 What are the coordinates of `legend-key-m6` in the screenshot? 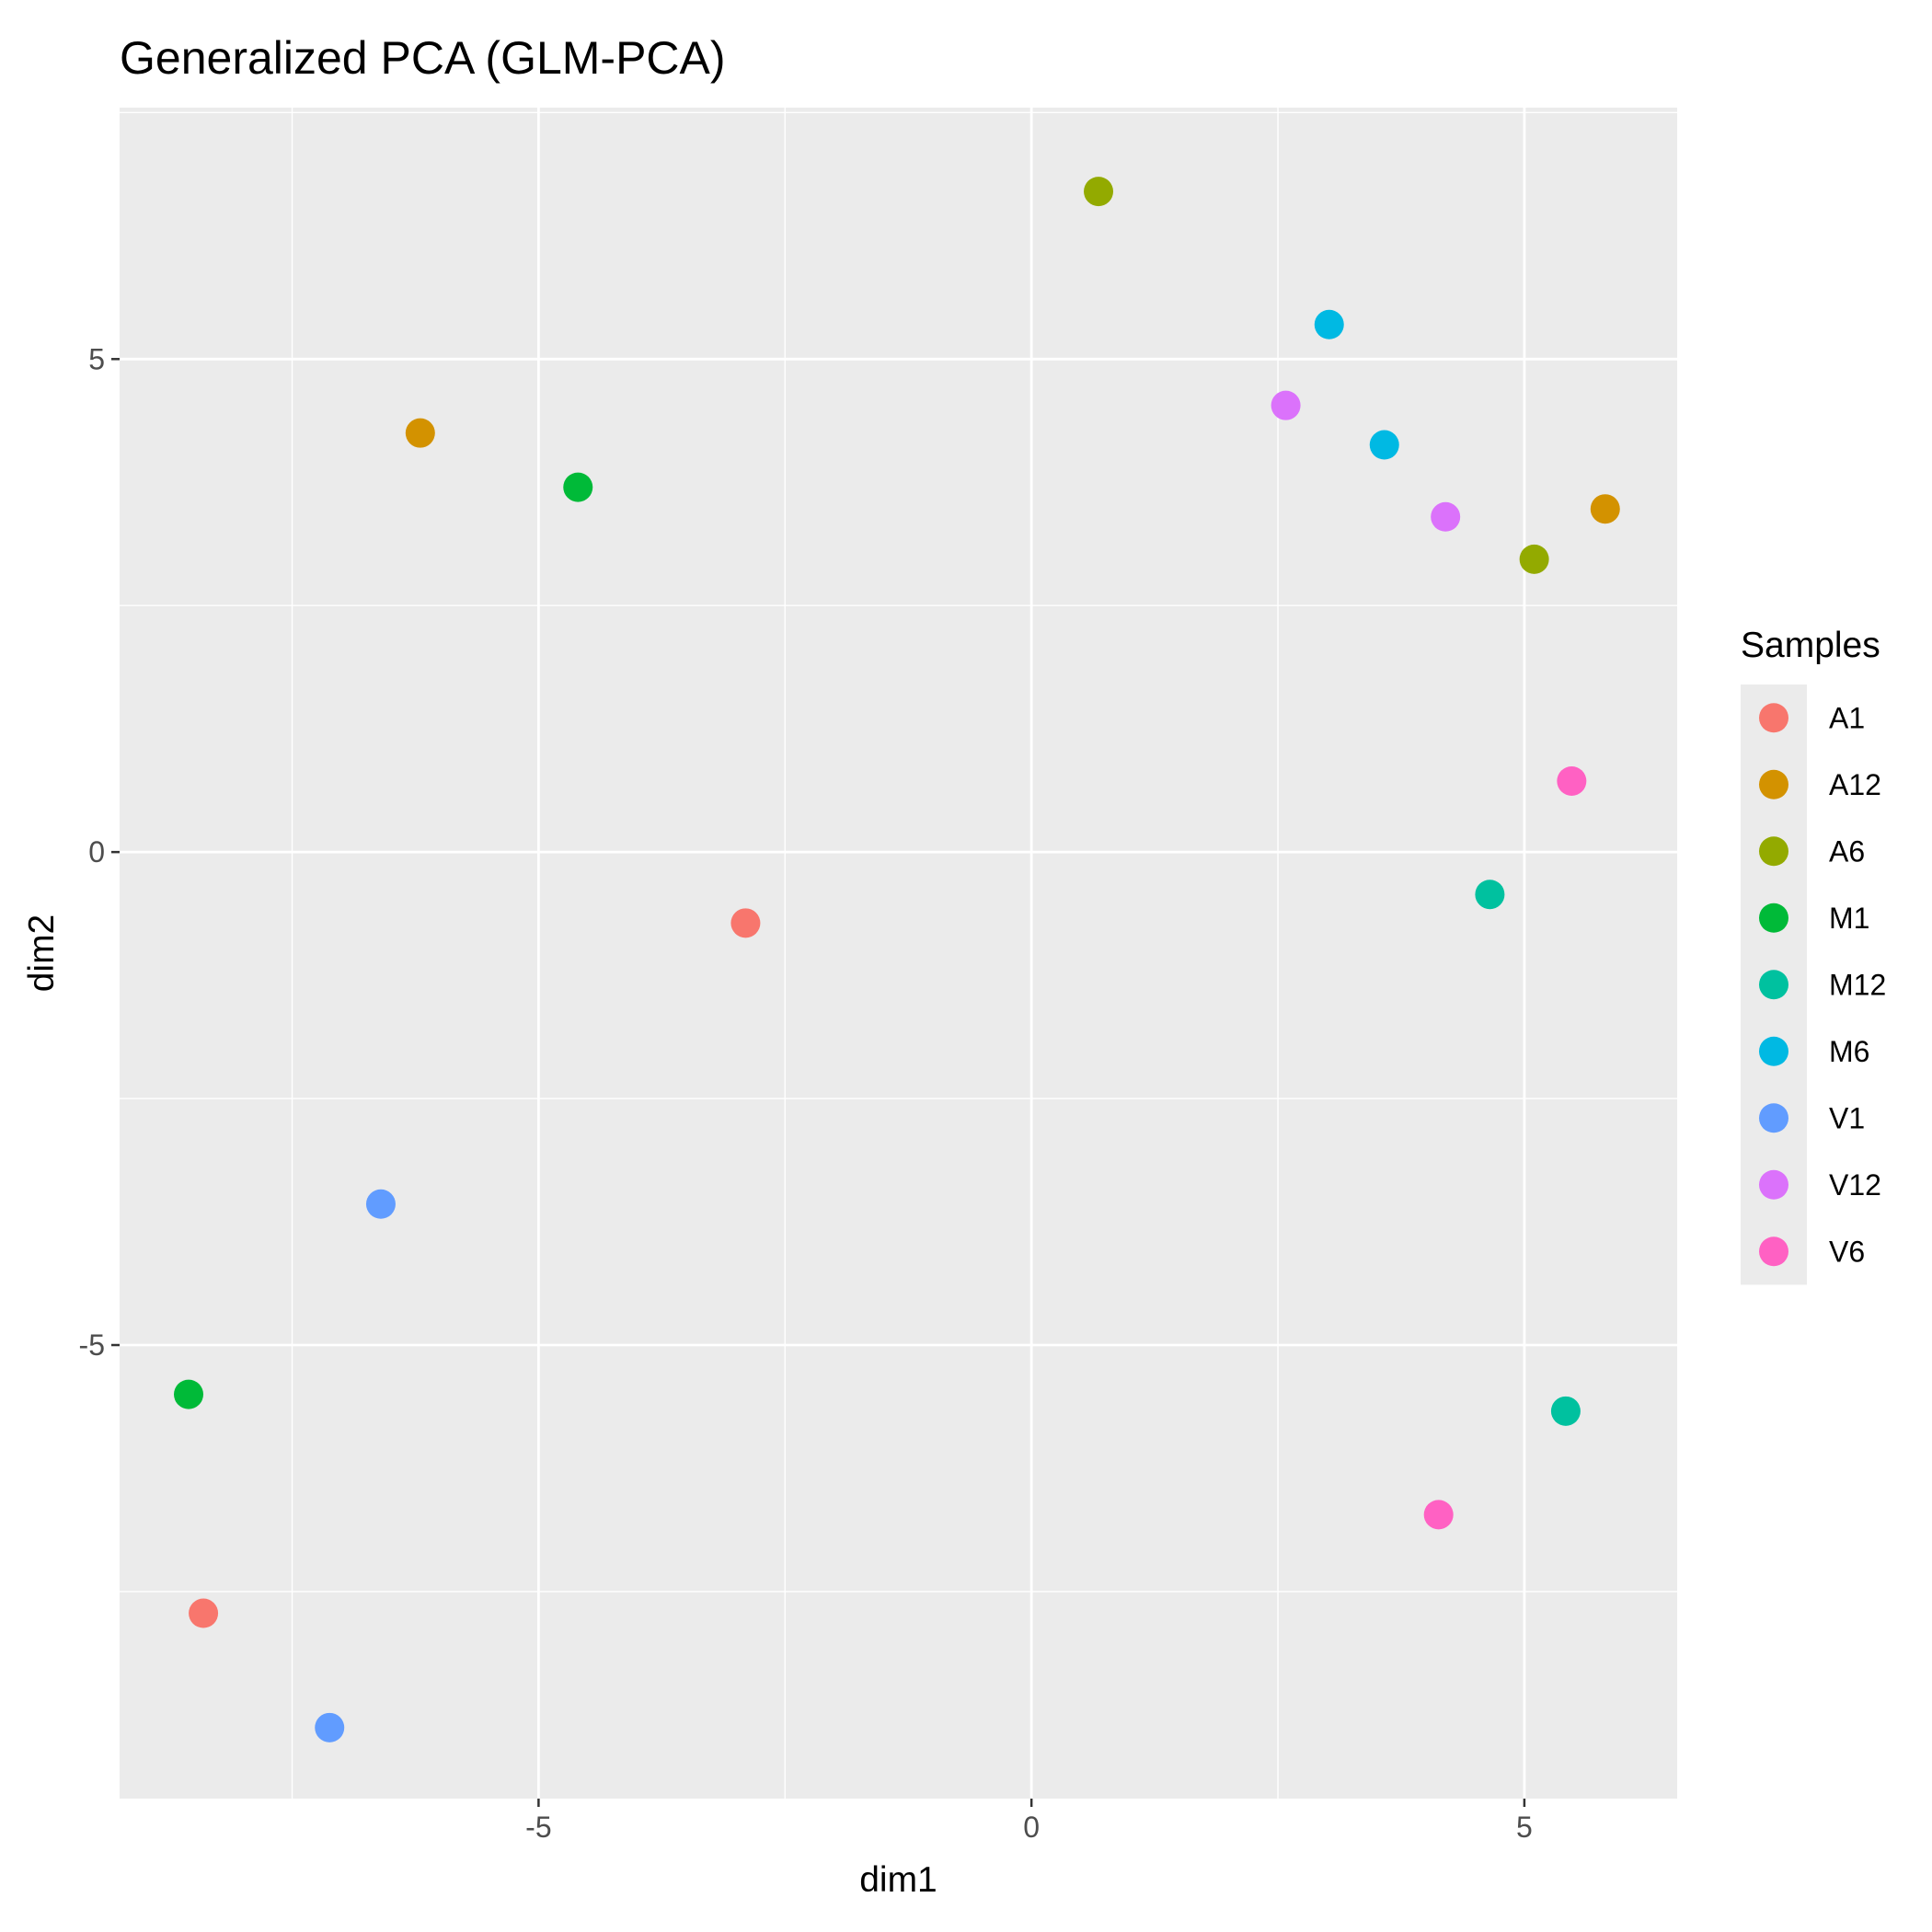 It's located at (1773, 1051).